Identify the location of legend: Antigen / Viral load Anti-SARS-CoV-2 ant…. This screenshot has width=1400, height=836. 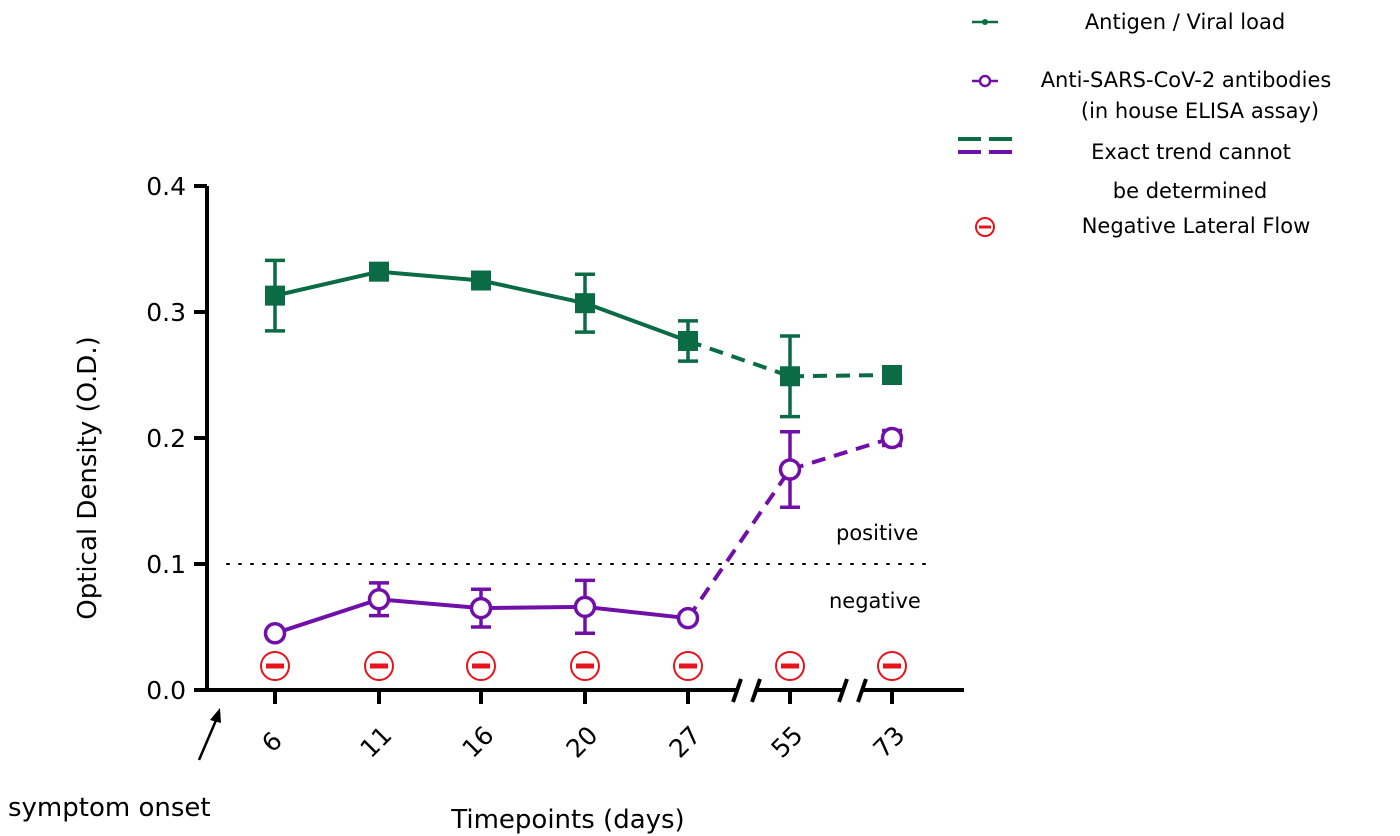
(1144, 124).